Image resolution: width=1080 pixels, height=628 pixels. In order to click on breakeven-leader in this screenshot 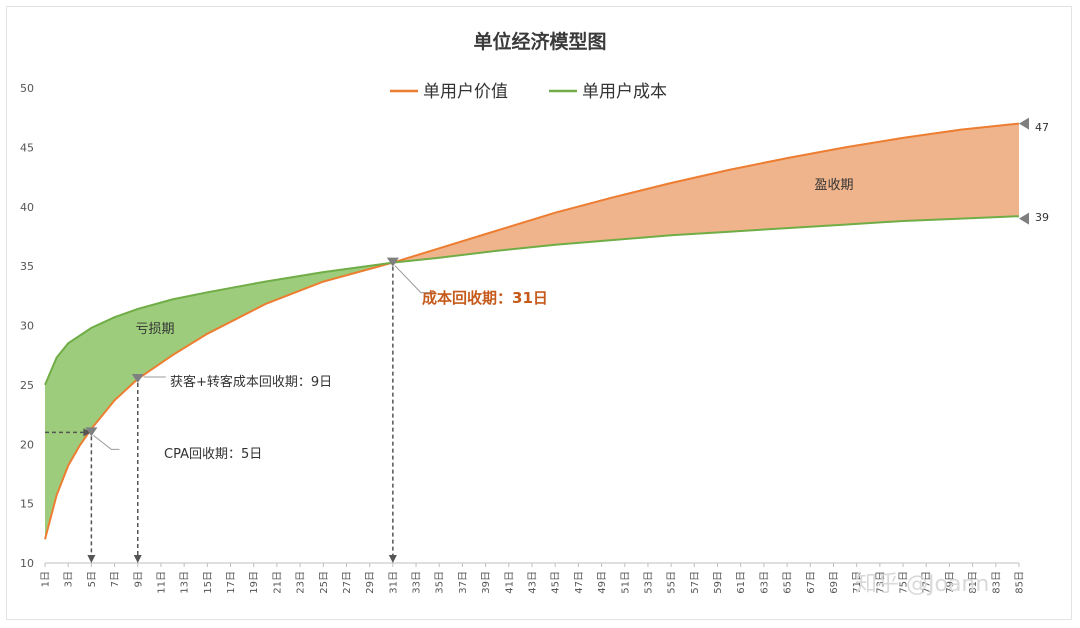, I will do `click(413, 279)`.